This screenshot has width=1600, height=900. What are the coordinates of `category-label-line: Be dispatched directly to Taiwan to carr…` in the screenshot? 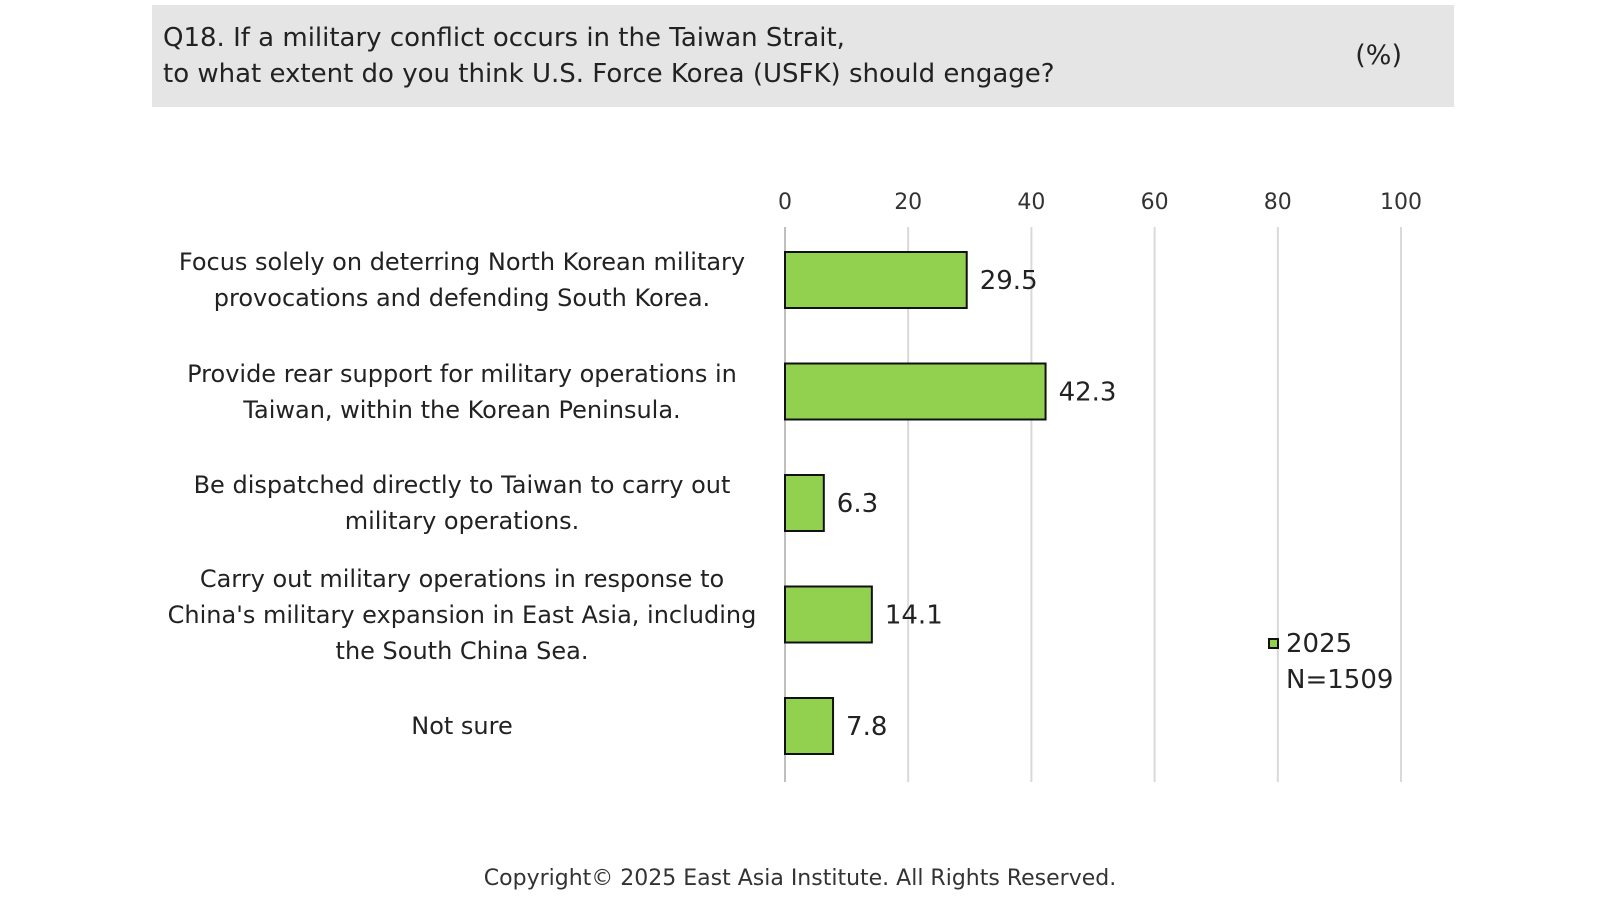 It's located at (462, 485).